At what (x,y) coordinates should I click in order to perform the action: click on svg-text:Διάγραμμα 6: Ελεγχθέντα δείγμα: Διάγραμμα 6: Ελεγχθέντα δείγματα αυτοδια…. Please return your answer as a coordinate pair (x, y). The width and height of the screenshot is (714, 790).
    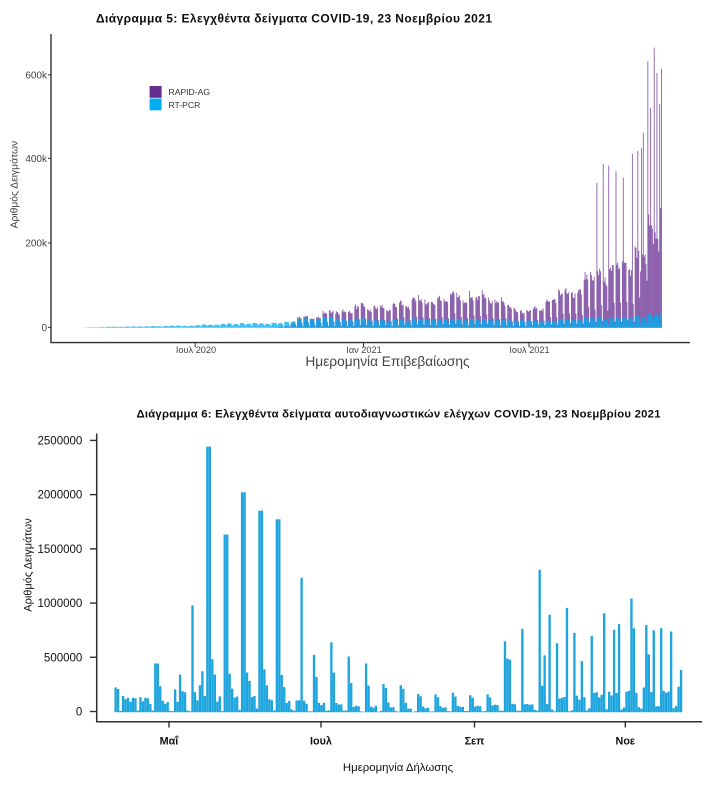
    Looking at the image, I should click on (399, 415).